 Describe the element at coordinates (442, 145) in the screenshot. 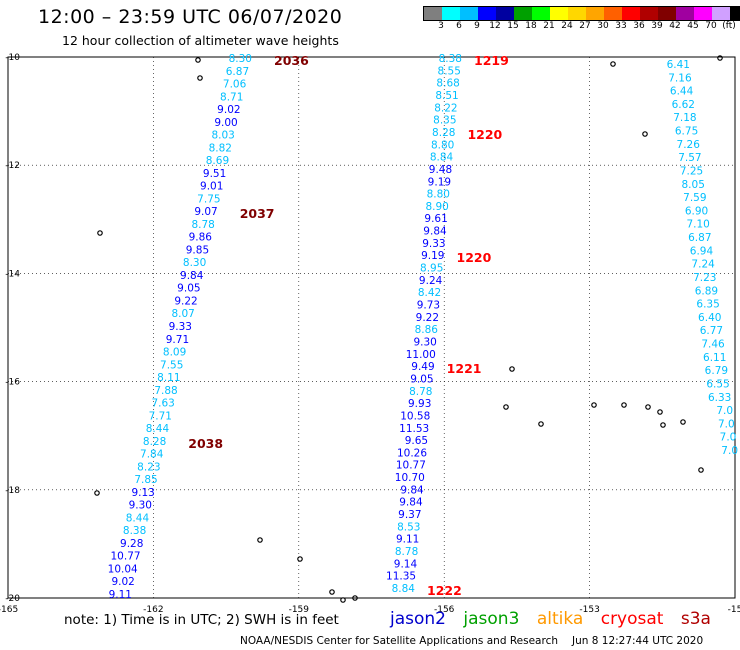

I see `swh-value-label: 8.80` at that location.